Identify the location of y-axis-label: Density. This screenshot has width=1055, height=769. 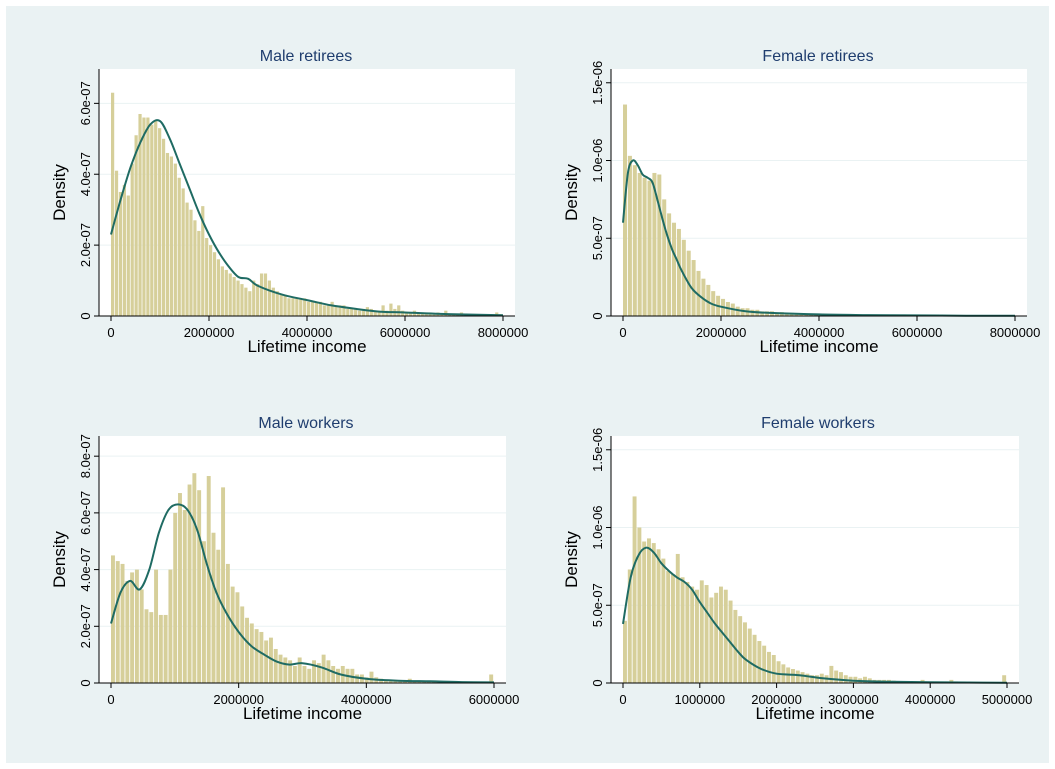
(59, 559).